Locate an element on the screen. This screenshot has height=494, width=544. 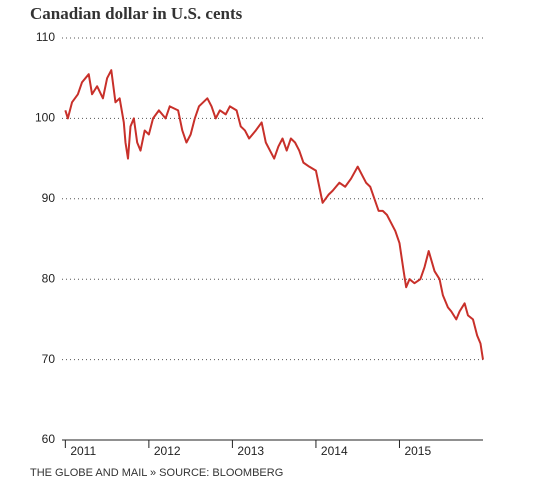
x-tick-label: 2015 is located at coordinates (417, 451).